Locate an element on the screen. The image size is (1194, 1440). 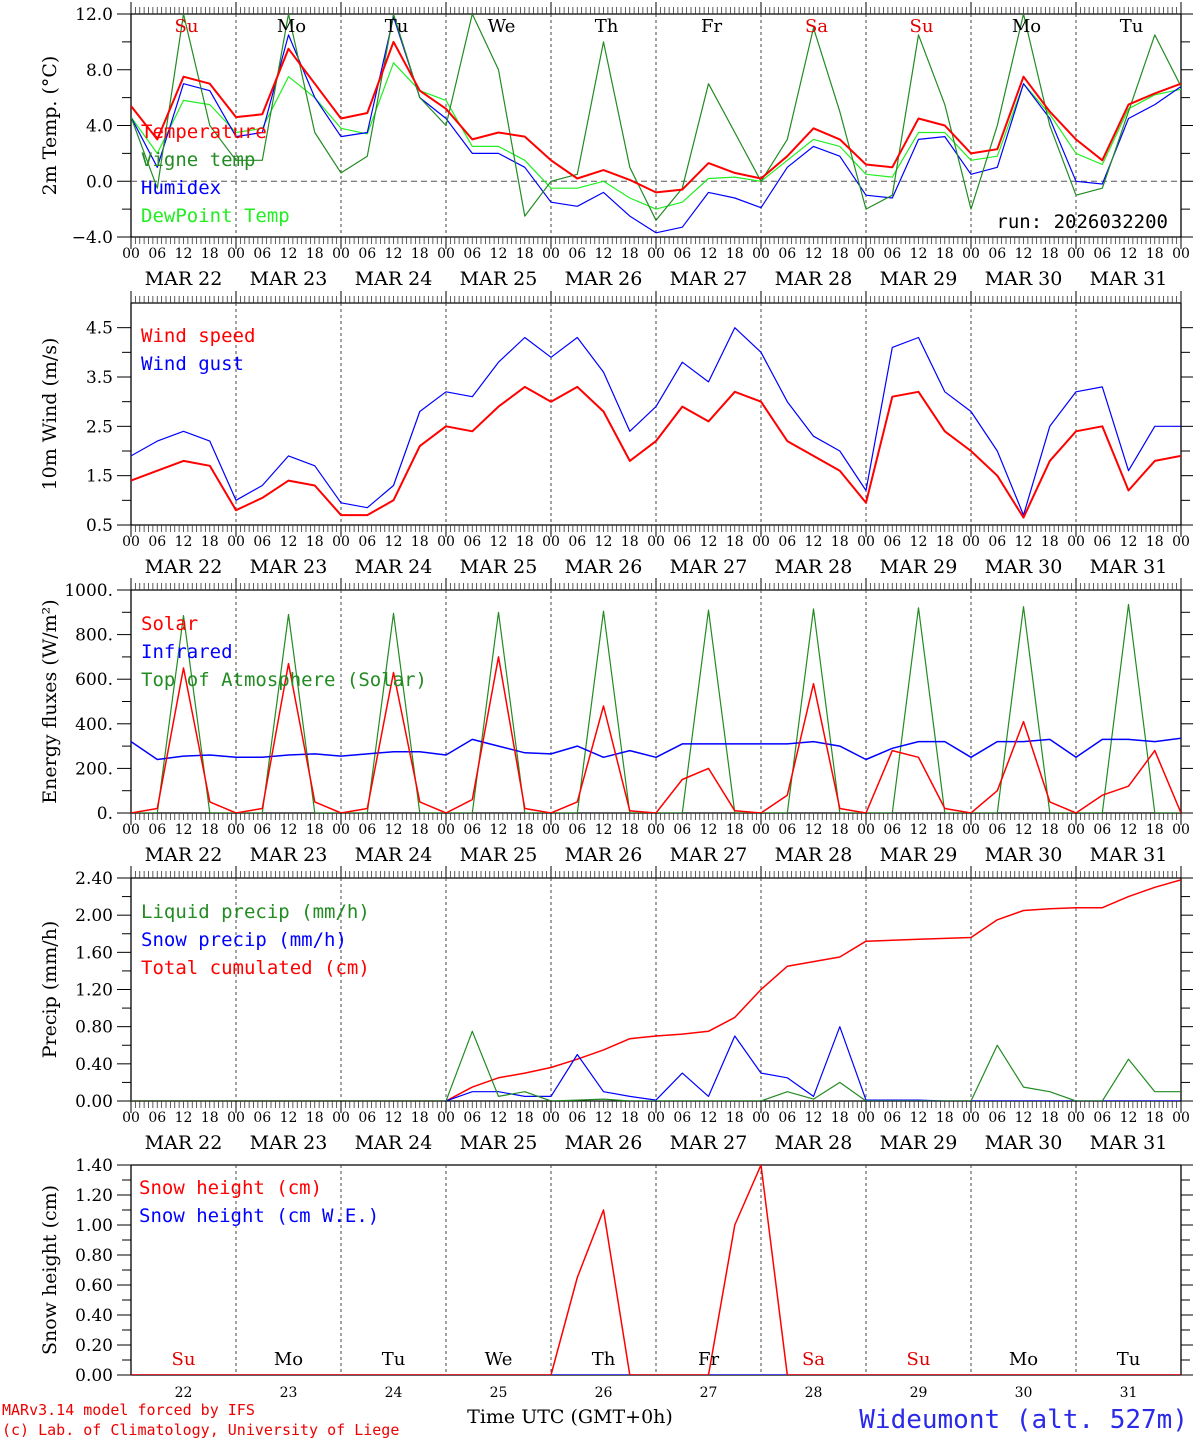
x-axis-title: Time UTC (GMT+0h) is located at coordinates (570, 1417).